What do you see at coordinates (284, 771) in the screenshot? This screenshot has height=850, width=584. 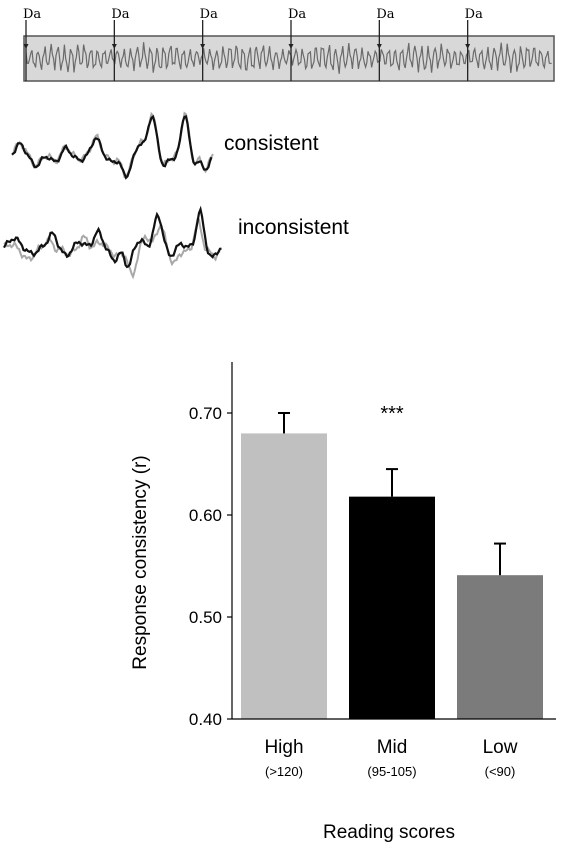 I see `x-tick-sublabel: (>120)` at bounding box center [284, 771].